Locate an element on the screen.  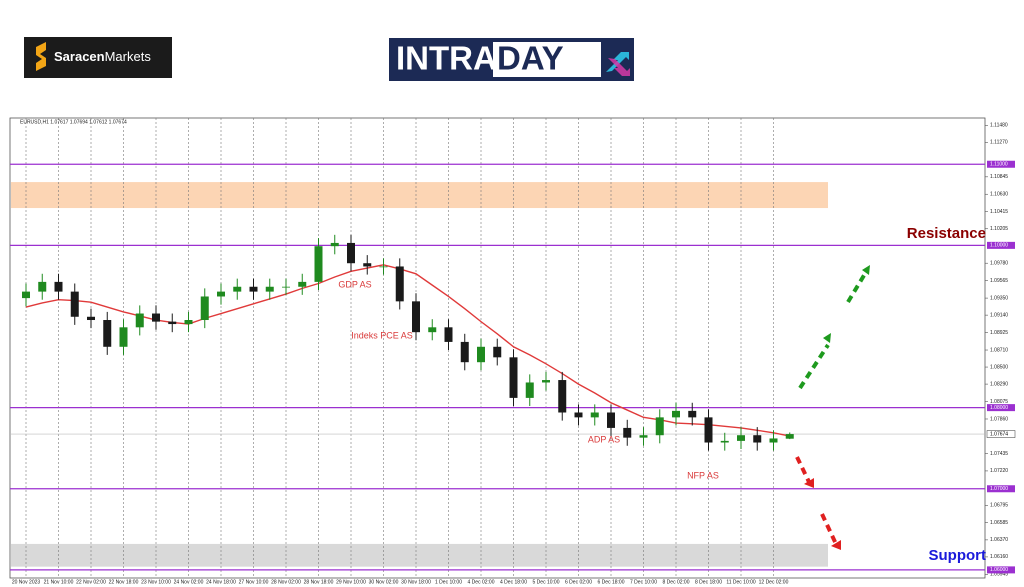
x-tick-label: 21 Nov 10:00 is located at coordinates (59, 582).